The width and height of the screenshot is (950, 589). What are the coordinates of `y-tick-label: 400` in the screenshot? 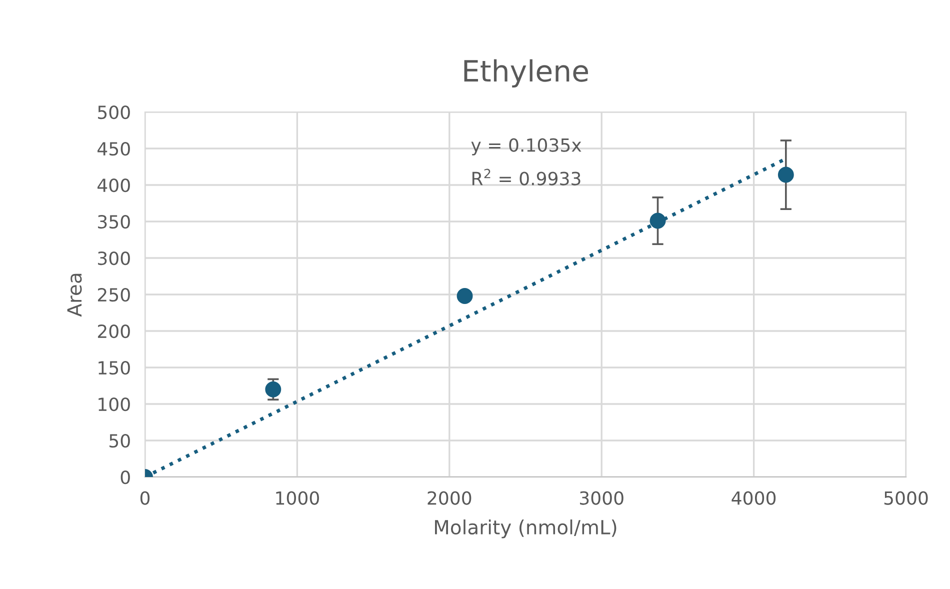 It's located at (114, 185).